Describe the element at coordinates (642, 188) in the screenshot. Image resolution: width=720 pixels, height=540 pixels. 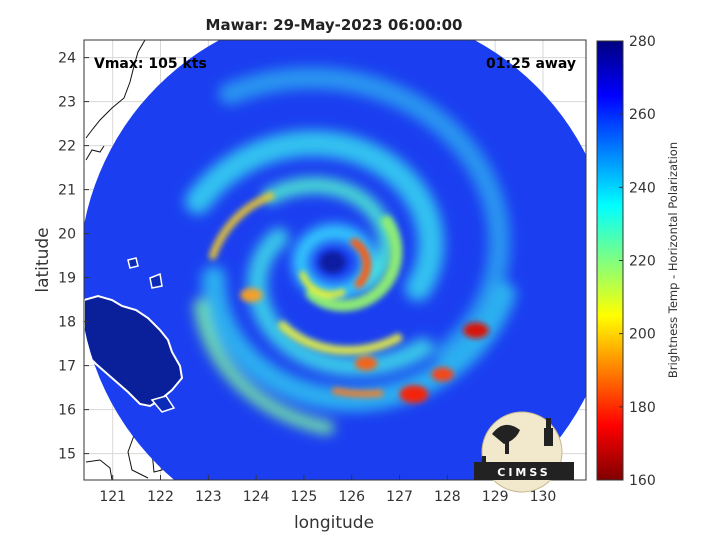
I see `colorbar-tick-label: 240` at that location.